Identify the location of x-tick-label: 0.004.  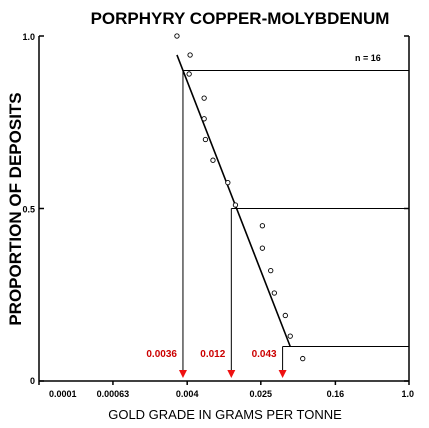
(187, 394).